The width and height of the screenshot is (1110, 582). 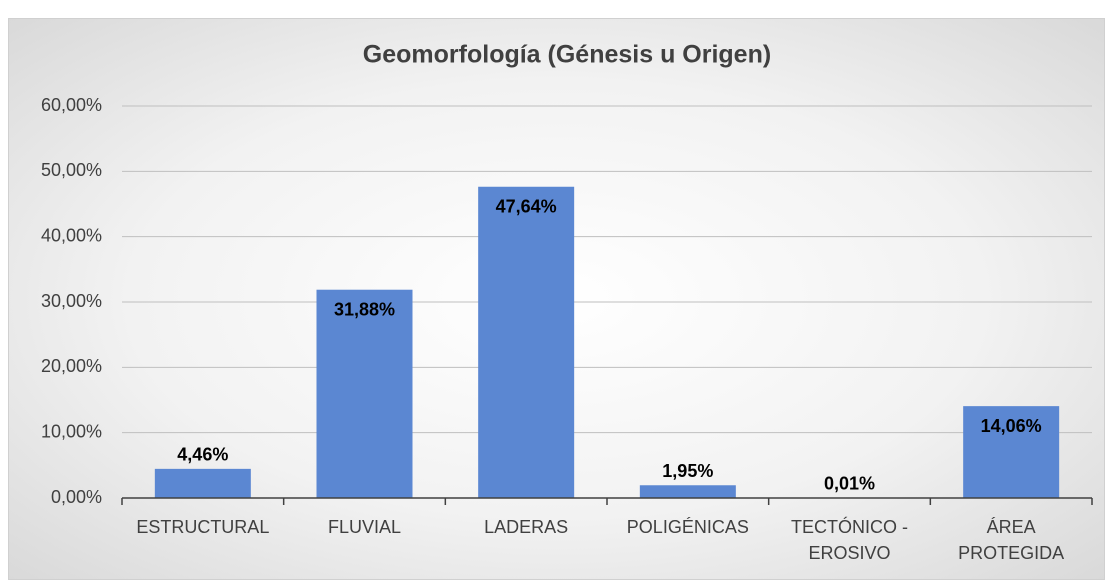 What do you see at coordinates (202, 455) in the screenshot?
I see `data-label: 4,46%` at bounding box center [202, 455].